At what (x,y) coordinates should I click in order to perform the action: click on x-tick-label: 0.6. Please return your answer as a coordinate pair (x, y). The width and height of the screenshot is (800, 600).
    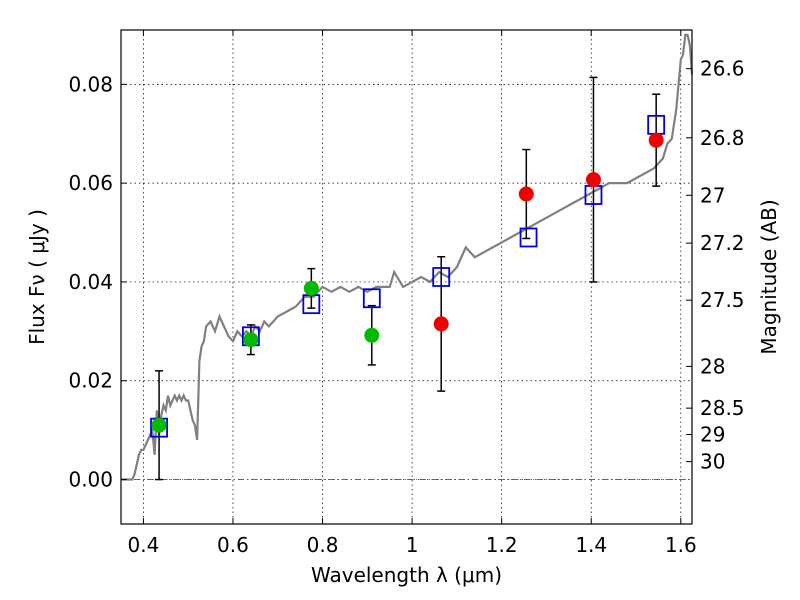
    Looking at the image, I should click on (233, 545).